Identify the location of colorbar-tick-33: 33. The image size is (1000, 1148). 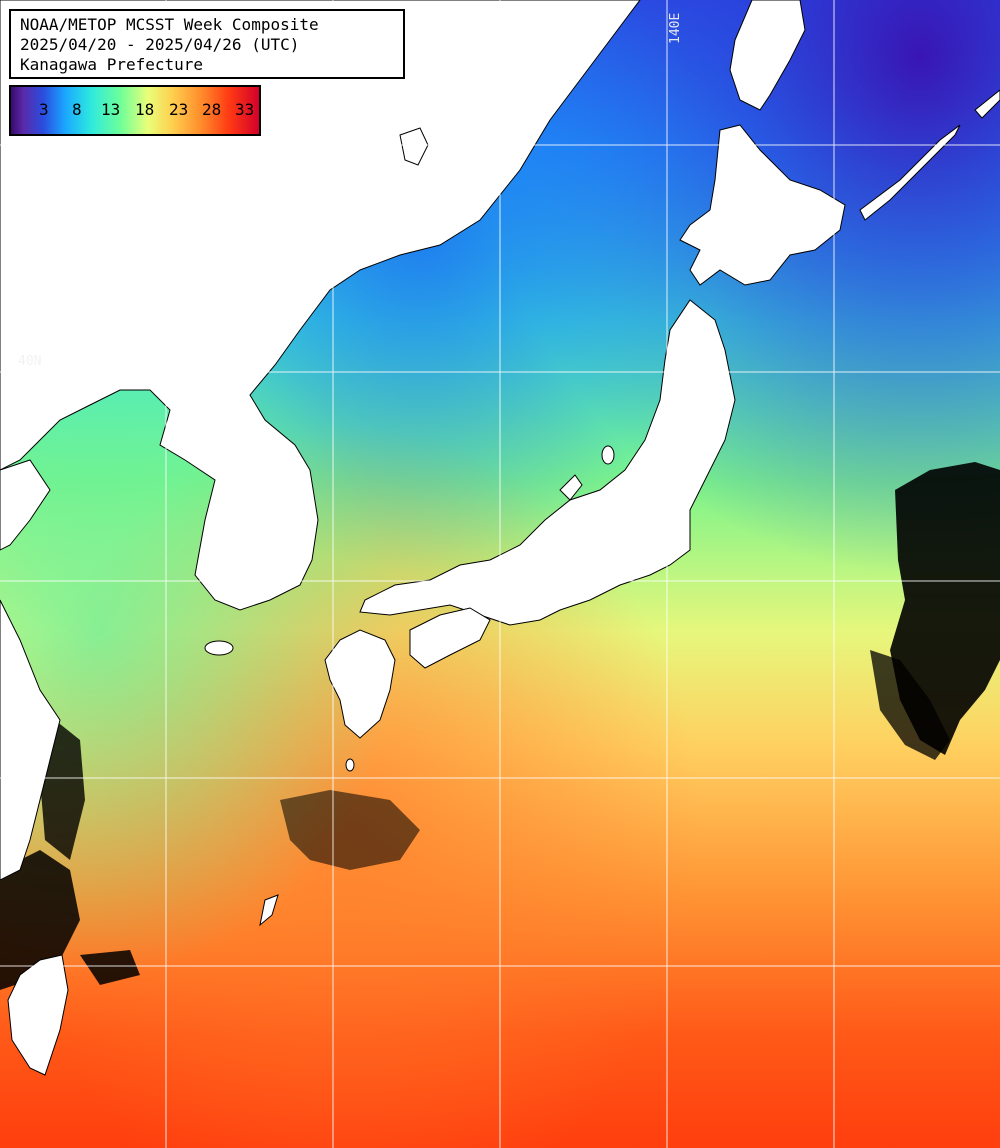
(245, 109).